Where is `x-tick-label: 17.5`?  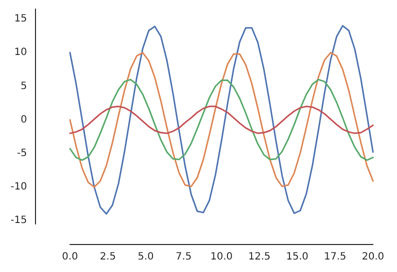 x-tick-label: 17.5 is located at coordinates (335, 257).